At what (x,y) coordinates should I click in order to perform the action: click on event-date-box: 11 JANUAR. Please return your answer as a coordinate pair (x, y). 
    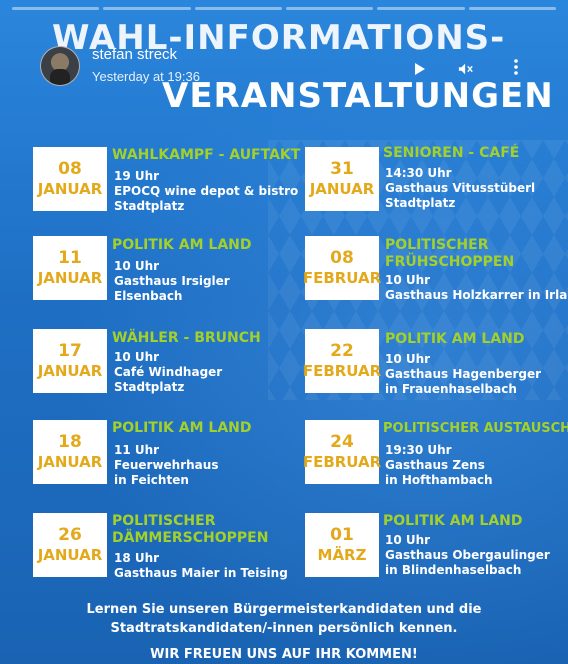
    Looking at the image, I should click on (70, 268).